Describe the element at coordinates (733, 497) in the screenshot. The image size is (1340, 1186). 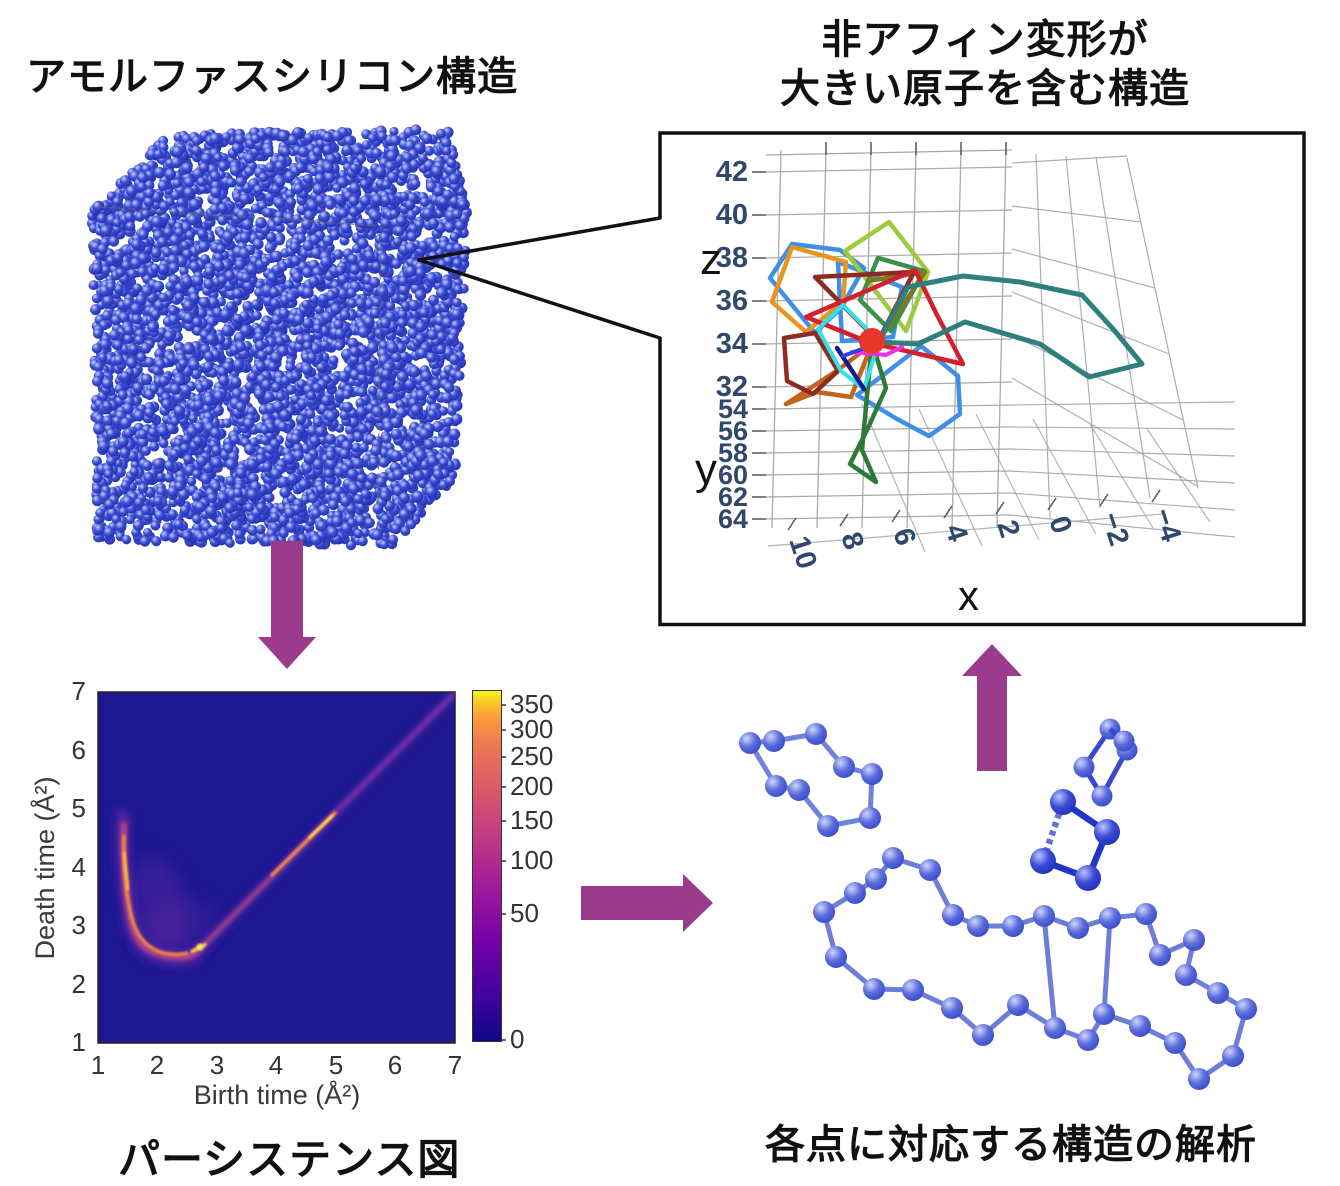
I see `y-tick: 62` at that location.